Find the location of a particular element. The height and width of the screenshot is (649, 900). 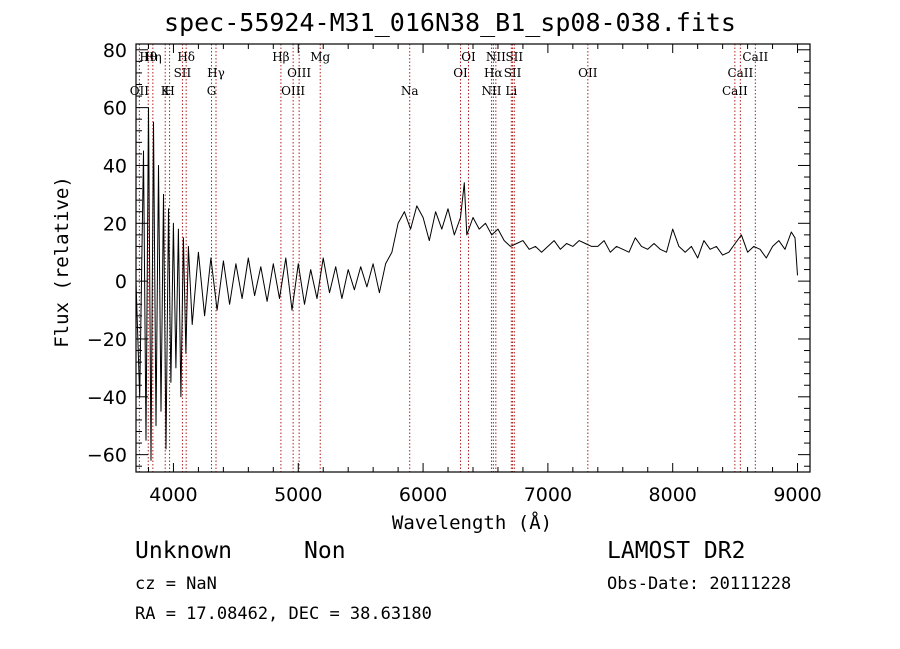

y-tick-label: −60 is located at coordinates (107, 456).